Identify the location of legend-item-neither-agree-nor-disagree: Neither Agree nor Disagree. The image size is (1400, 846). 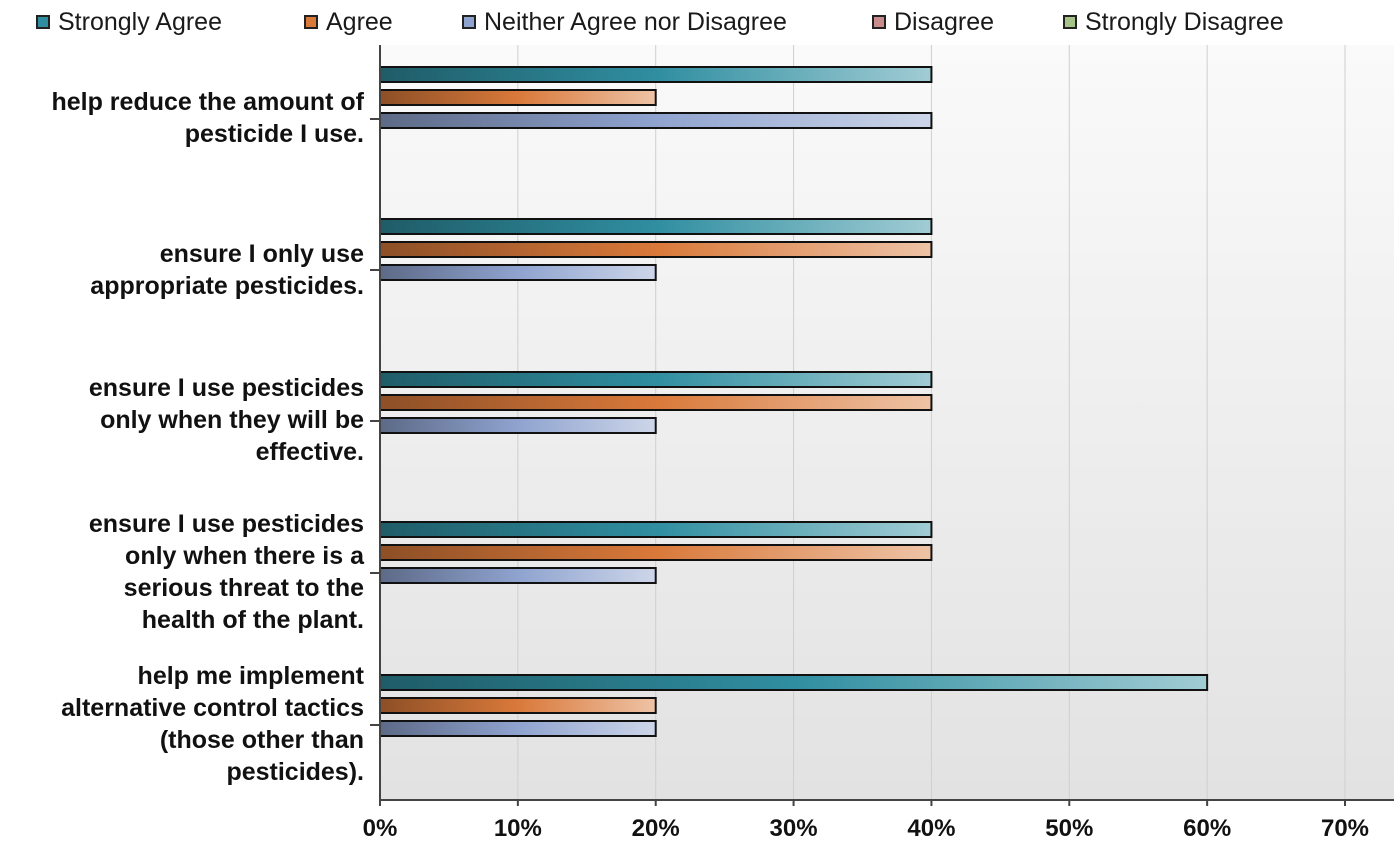
(624, 22).